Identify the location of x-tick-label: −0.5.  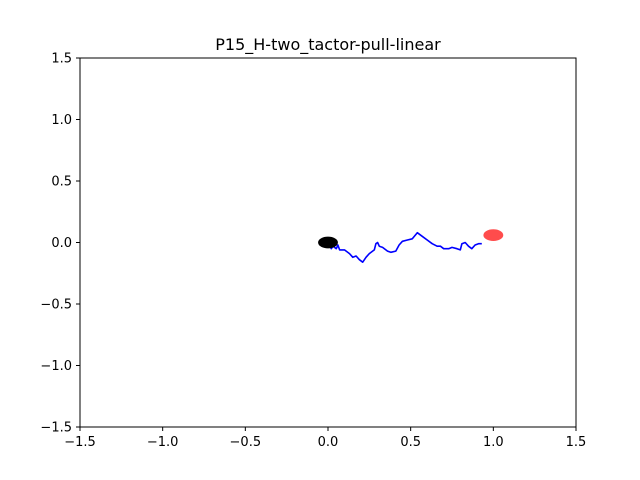
(246, 442).